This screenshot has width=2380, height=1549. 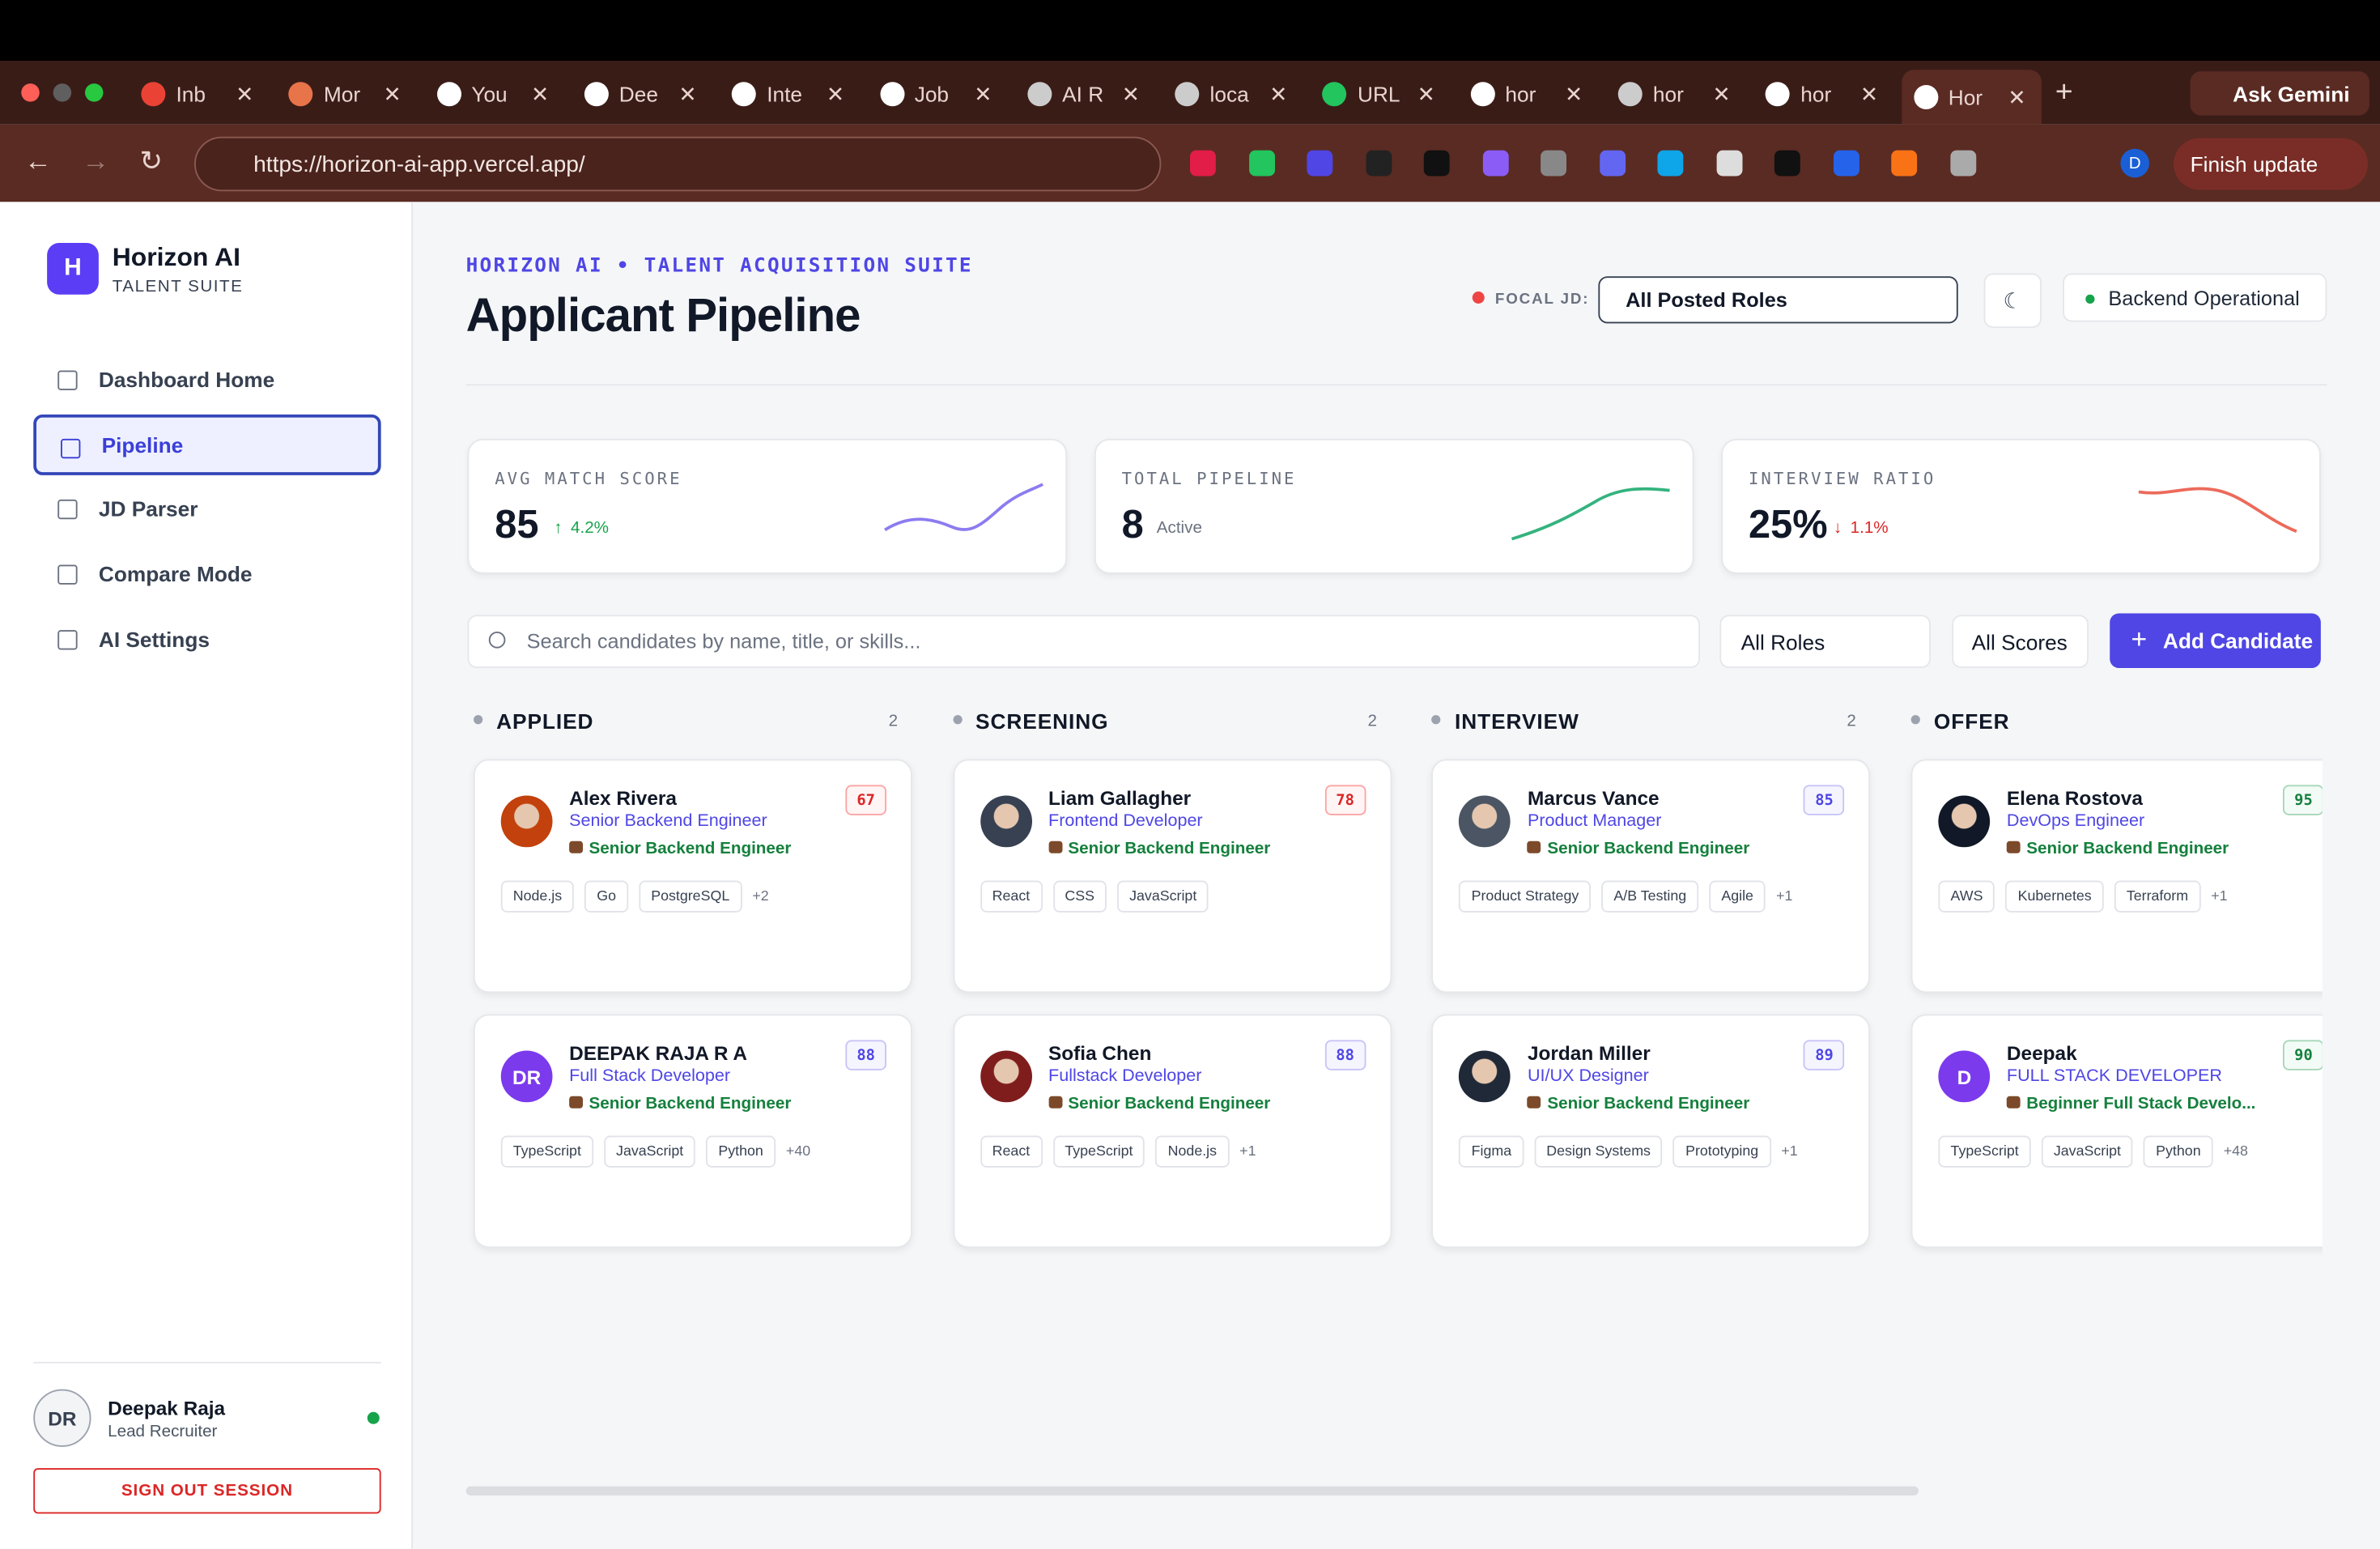 What do you see at coordinates (1599, 1151) in the screenshot?
I see `skill-chip: Design Systems` at bounding box center [1599, 1151].